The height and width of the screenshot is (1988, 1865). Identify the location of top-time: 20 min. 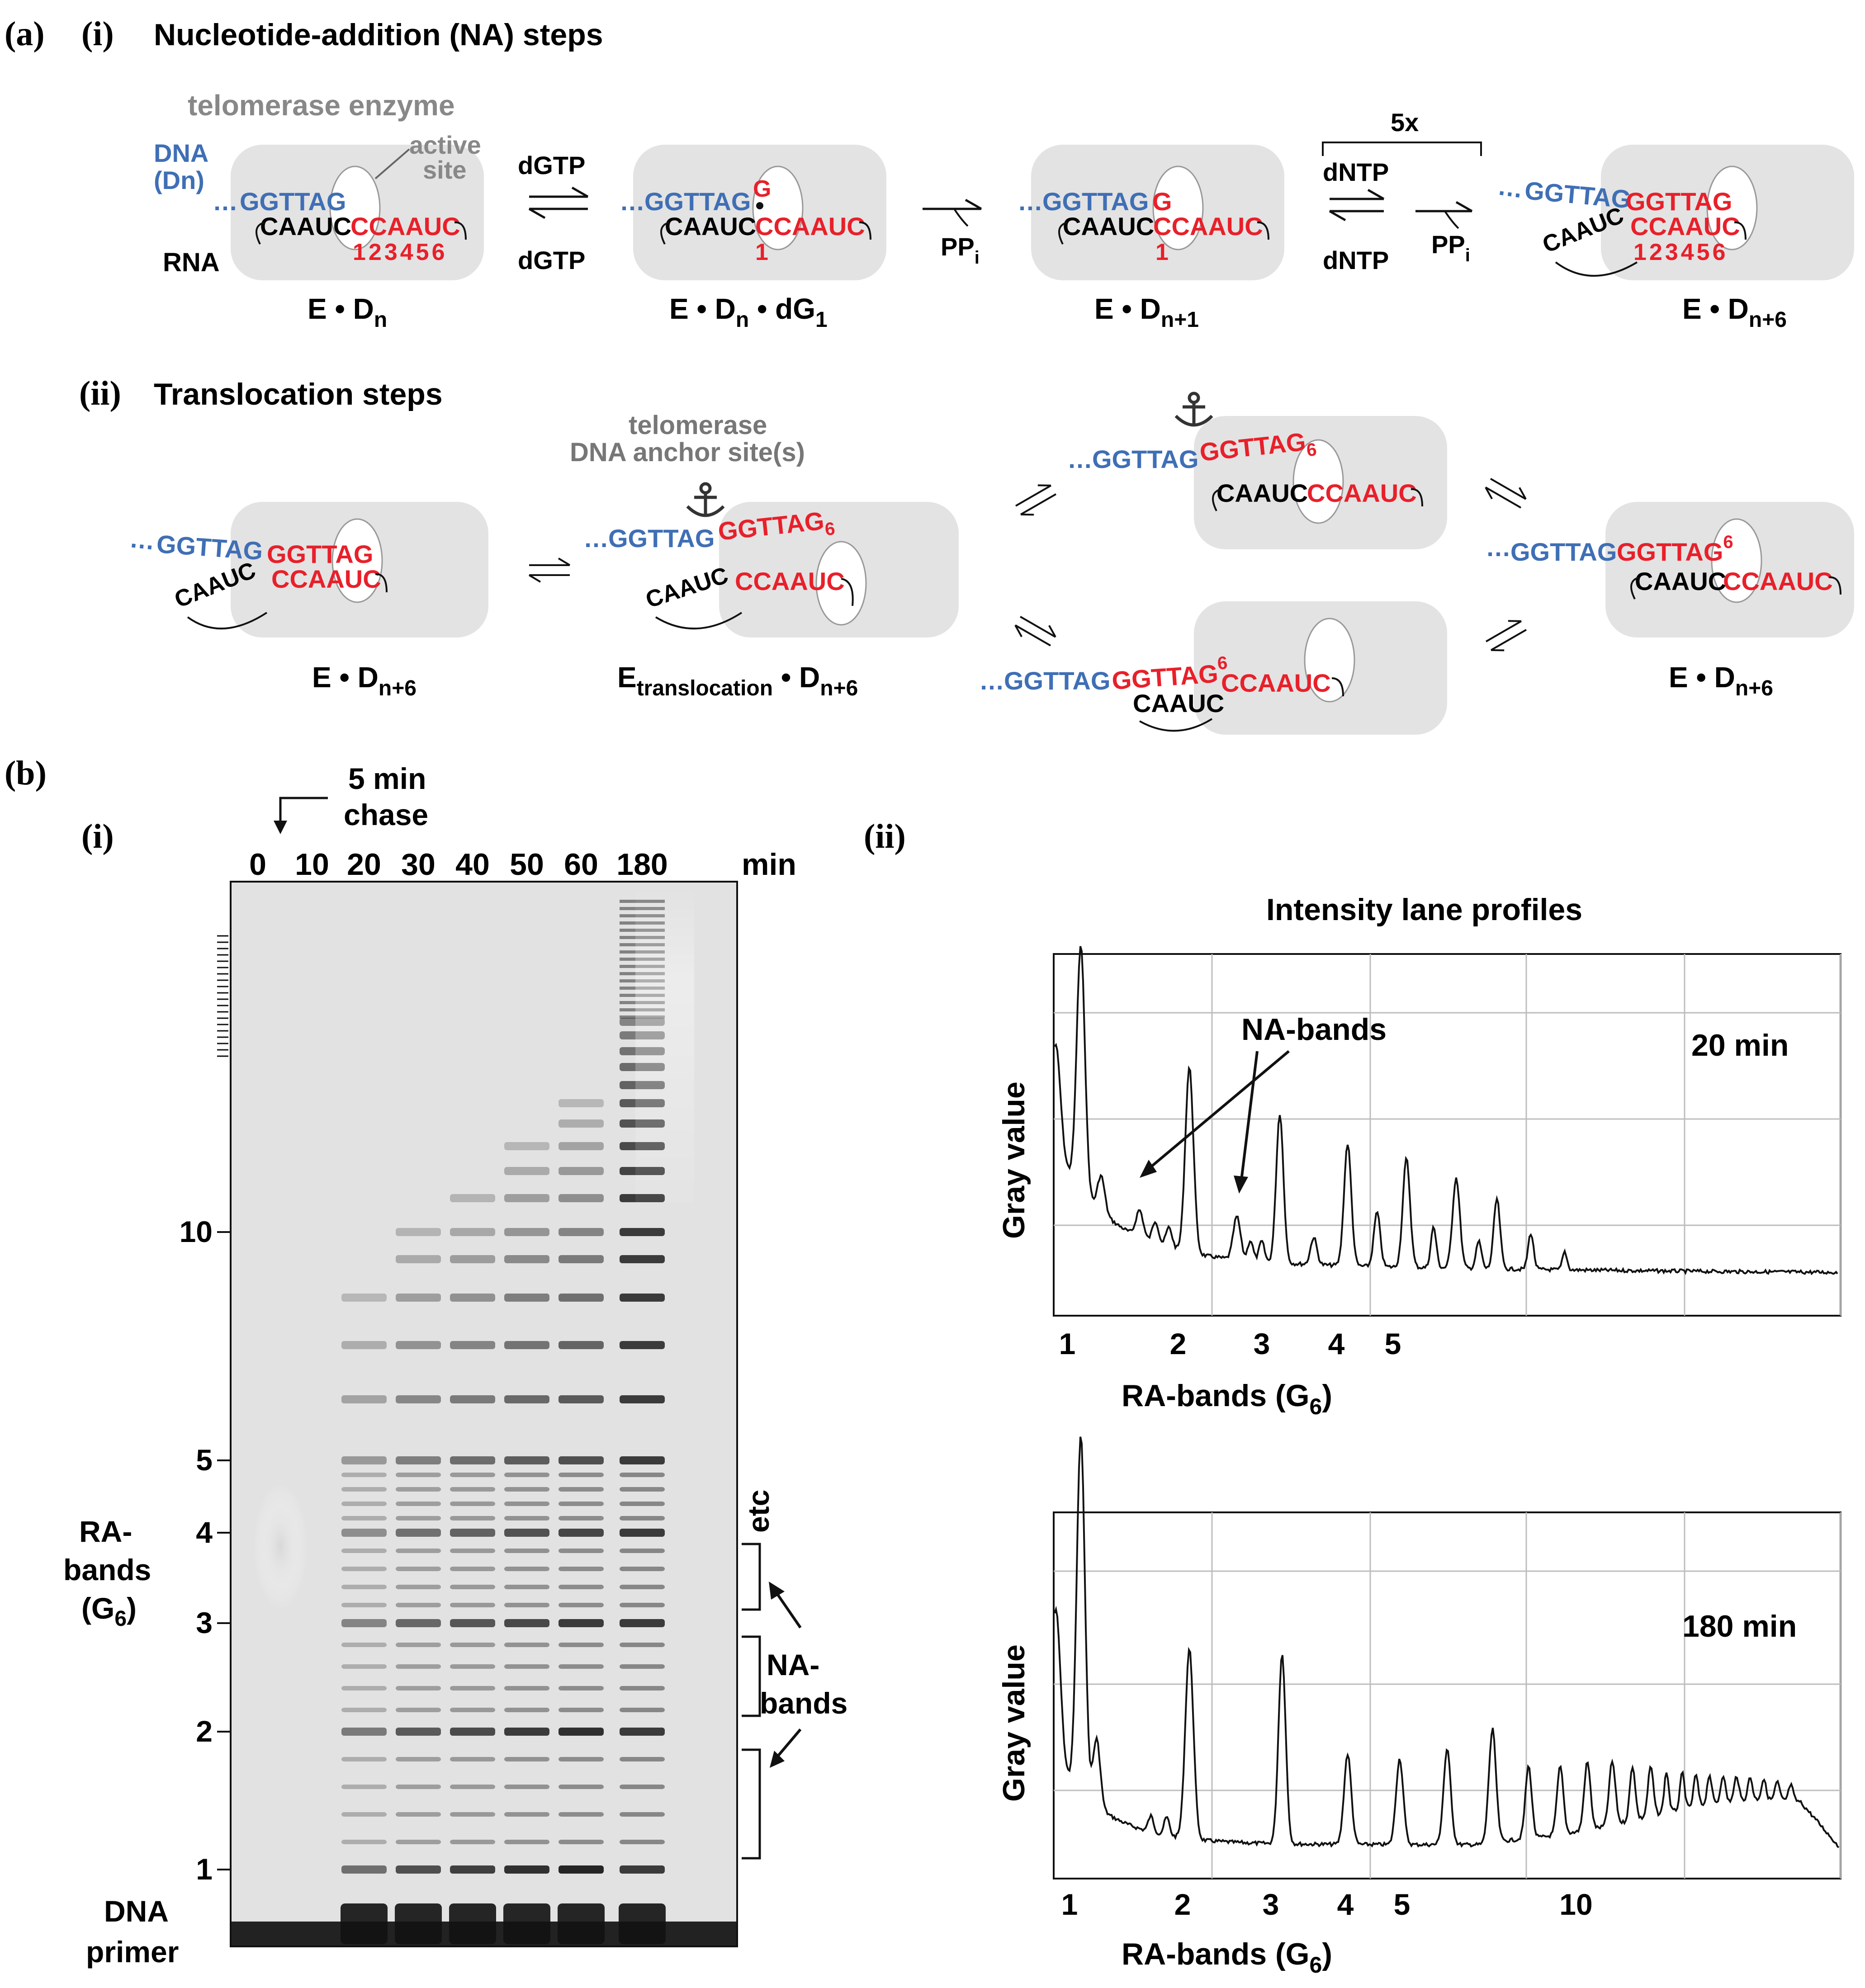
(1740, 1045).